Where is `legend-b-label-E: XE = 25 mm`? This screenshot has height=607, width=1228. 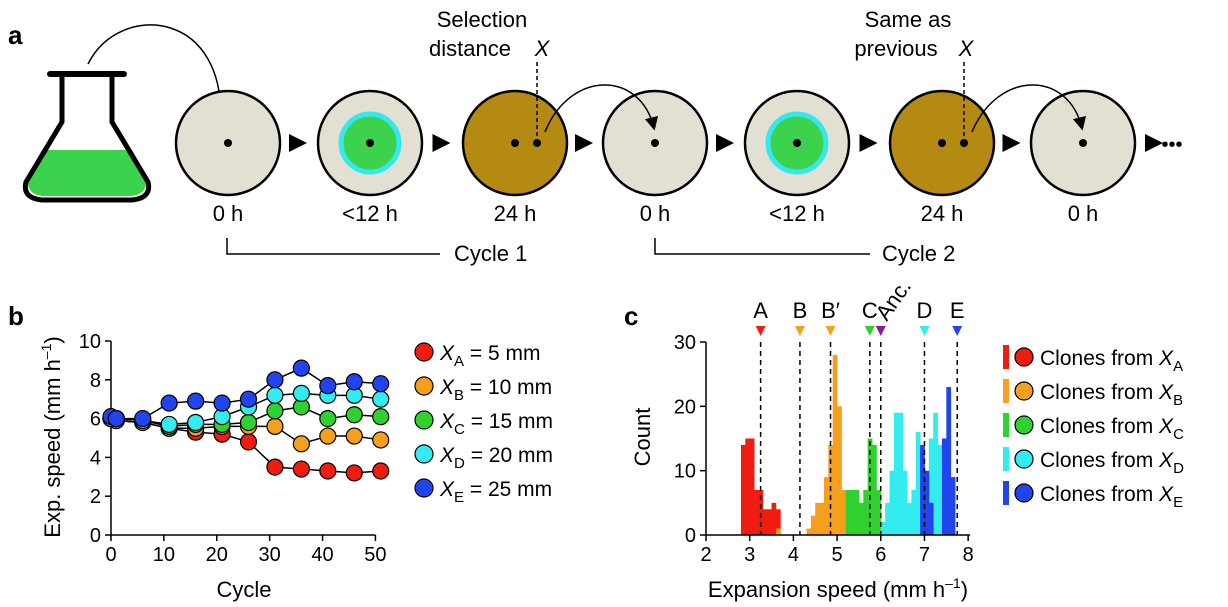
legend-b-label-E: XE = 25 mm is located at coordinates (495, 492).